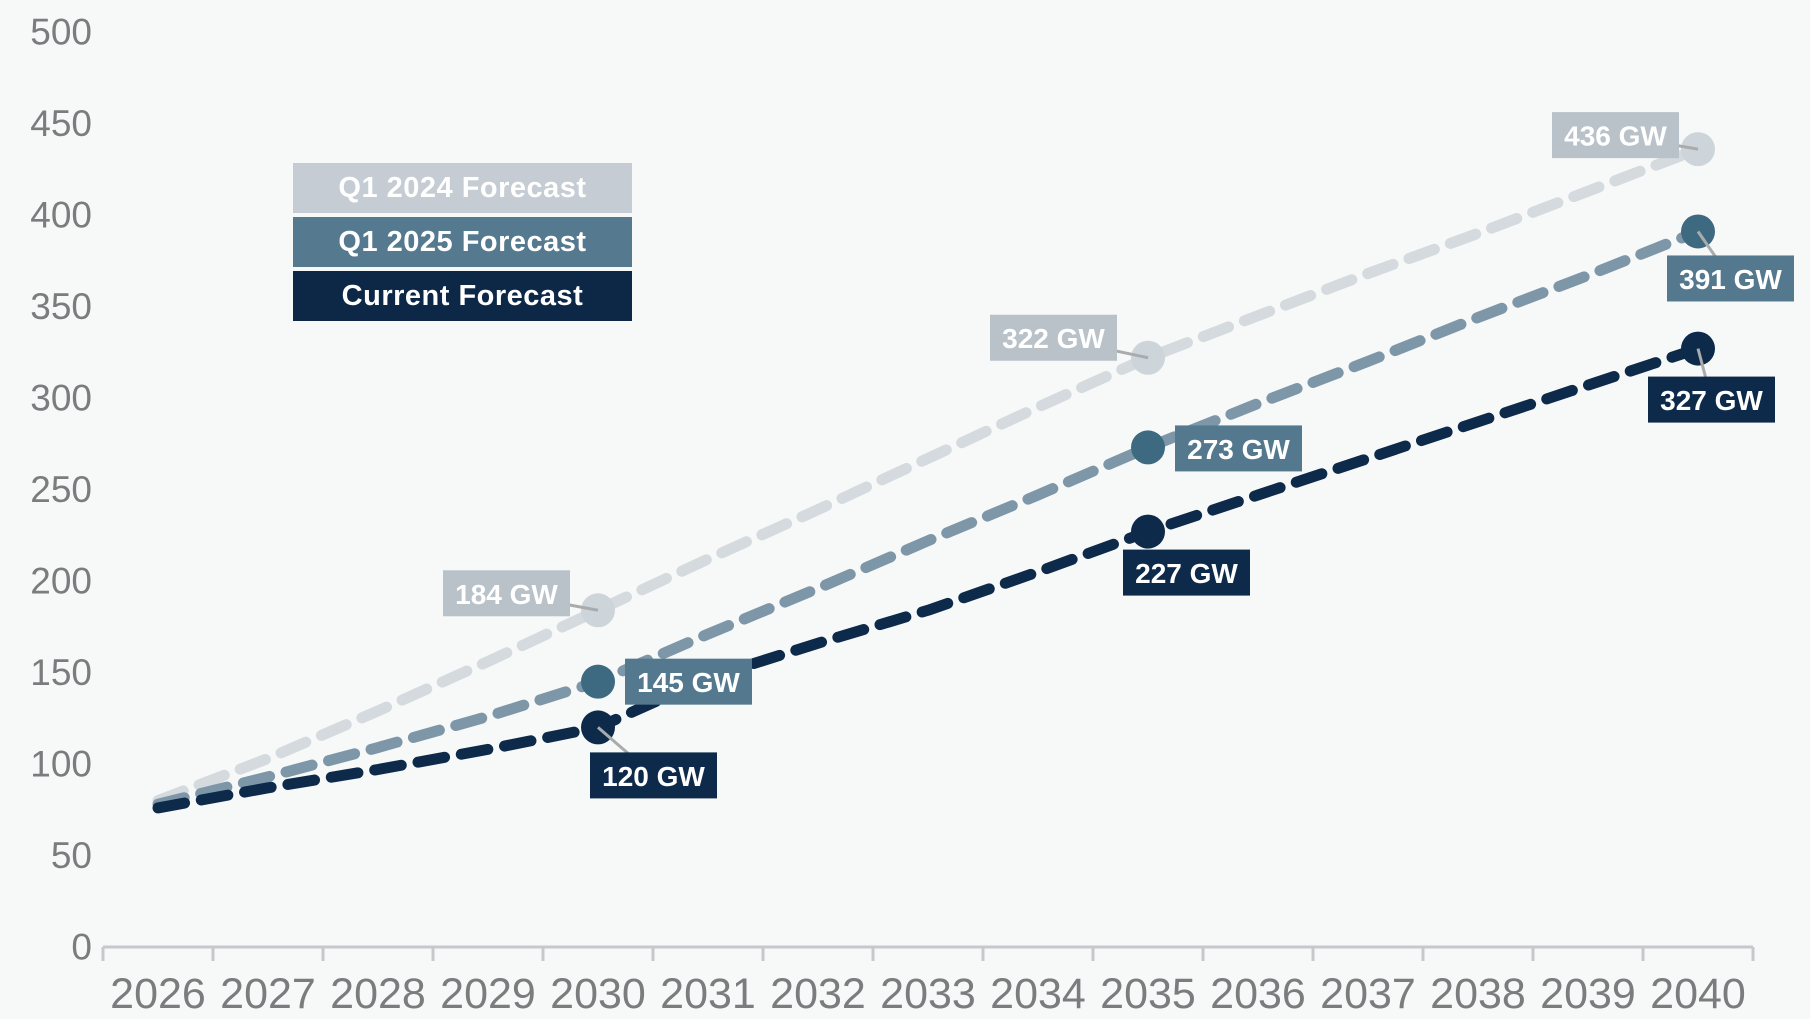 The height and width of the screenshot is (1019, 1810). I want to click on data-label-q1-2024-forecast-2035: 322 GW, so click(1053, 338).